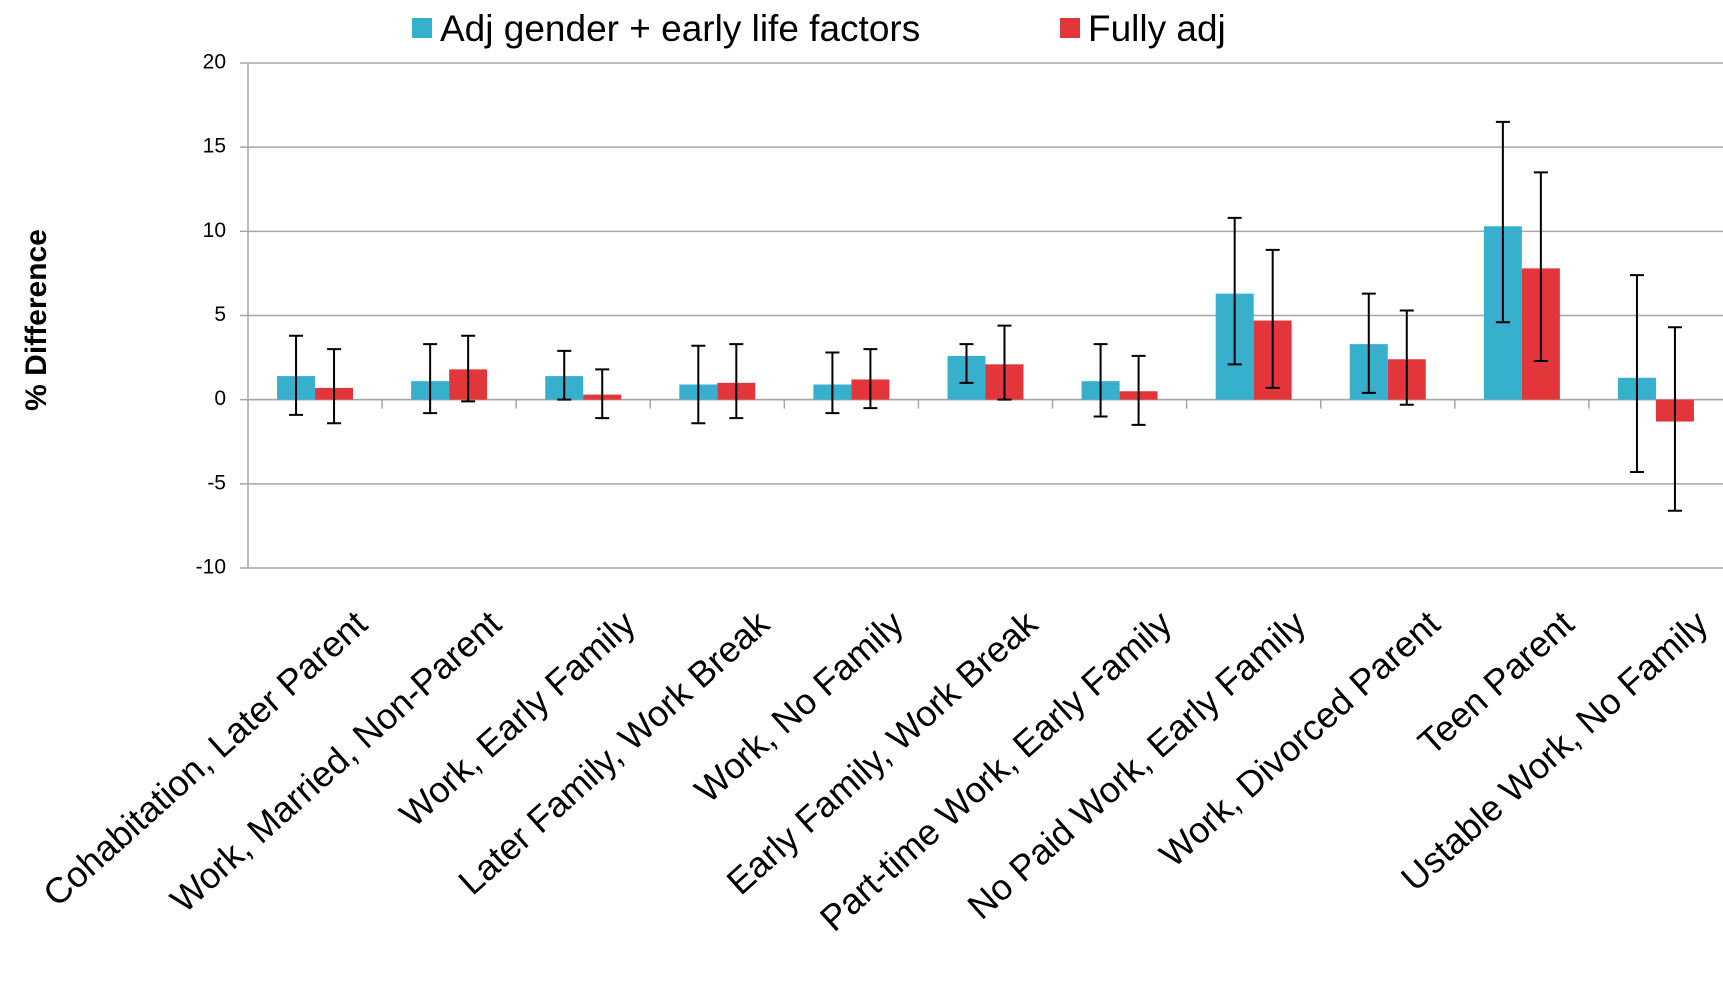  What do you see at coordinates (214, 146) in the screenshot?
I see `y-tick-label: 15` at bounding box center [214, 146].